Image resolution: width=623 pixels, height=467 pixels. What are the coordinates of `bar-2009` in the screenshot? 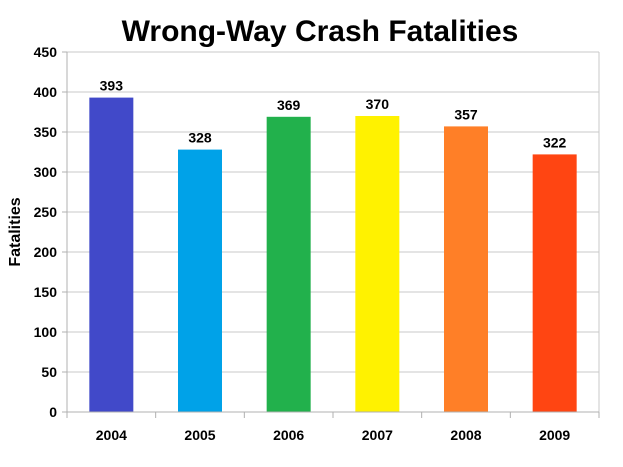 It's located at (554, 283).